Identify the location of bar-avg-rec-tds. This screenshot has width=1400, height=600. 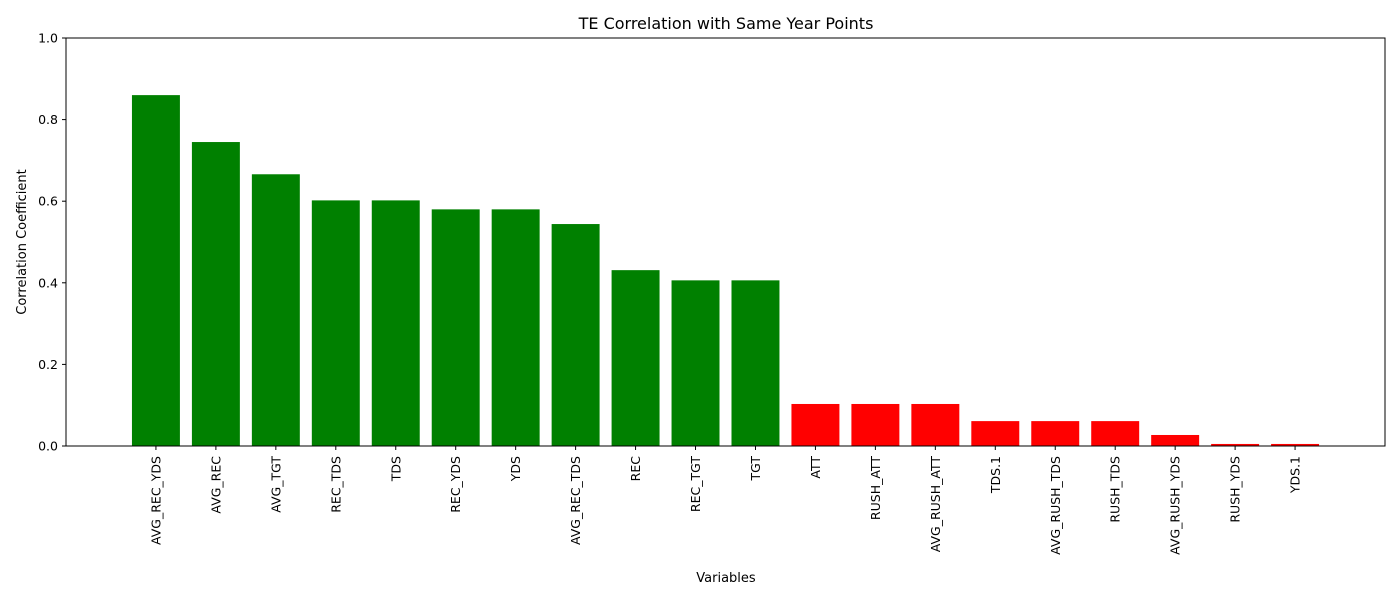
(575, 335).